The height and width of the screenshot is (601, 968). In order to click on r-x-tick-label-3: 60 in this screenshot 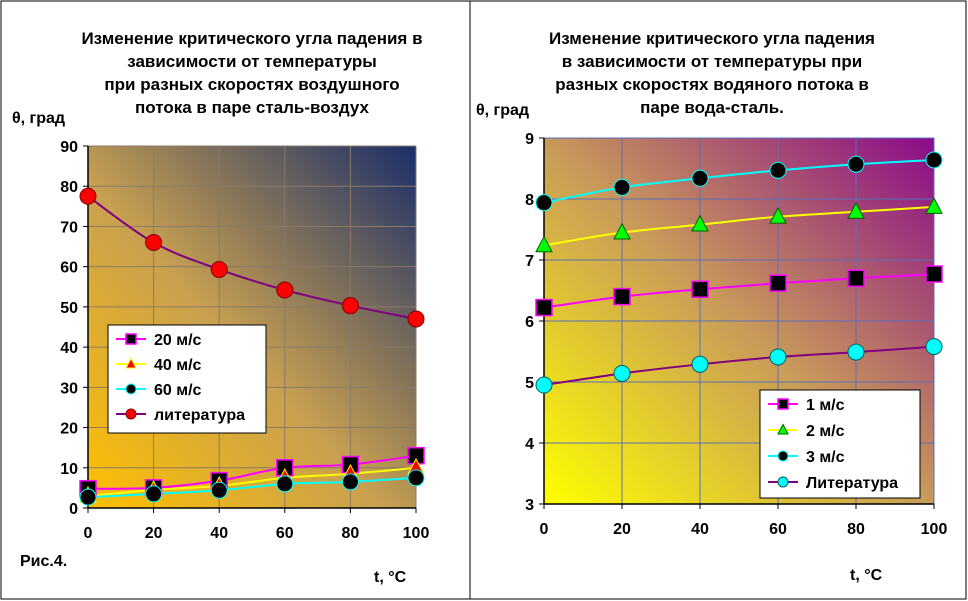, I will do `click(778, 529)`.